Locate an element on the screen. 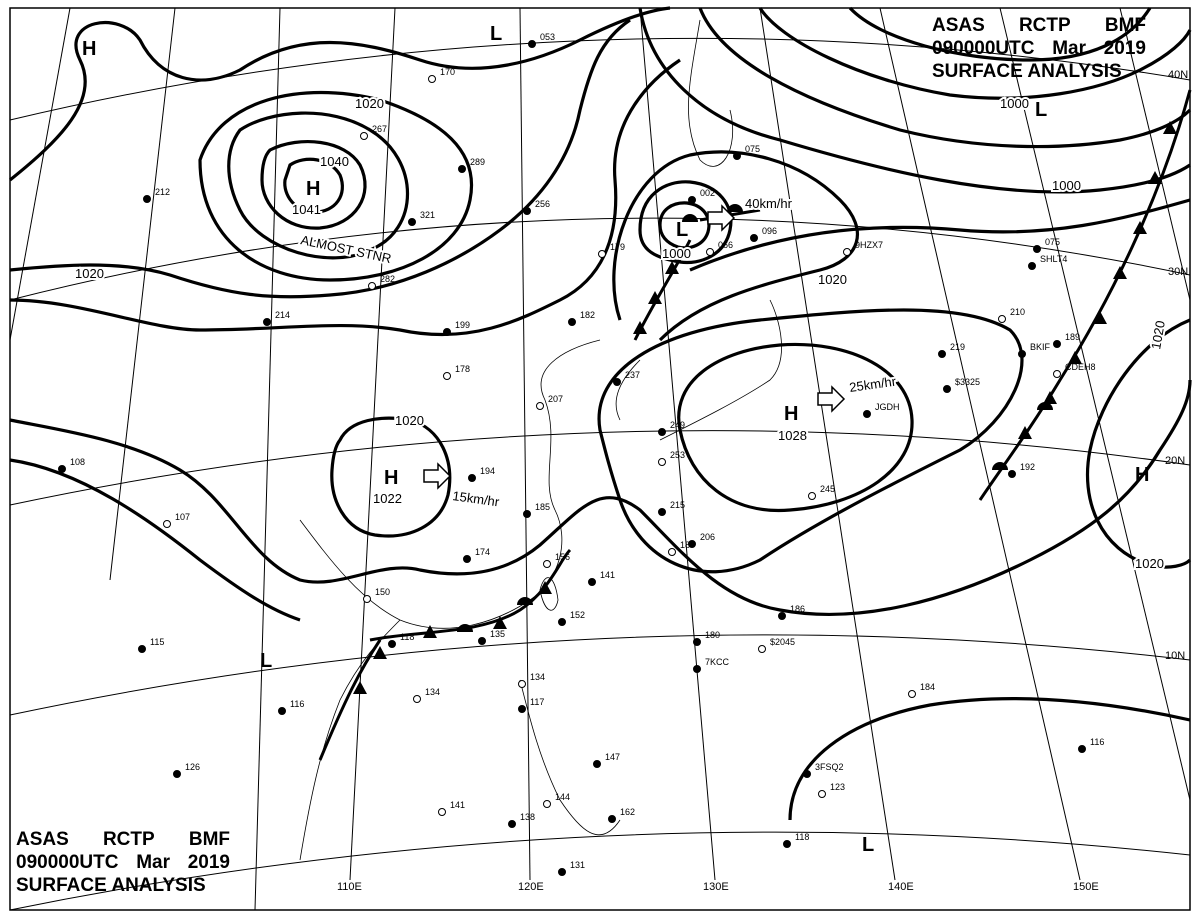  station-value: 282 is located at coordinates (387, 279).